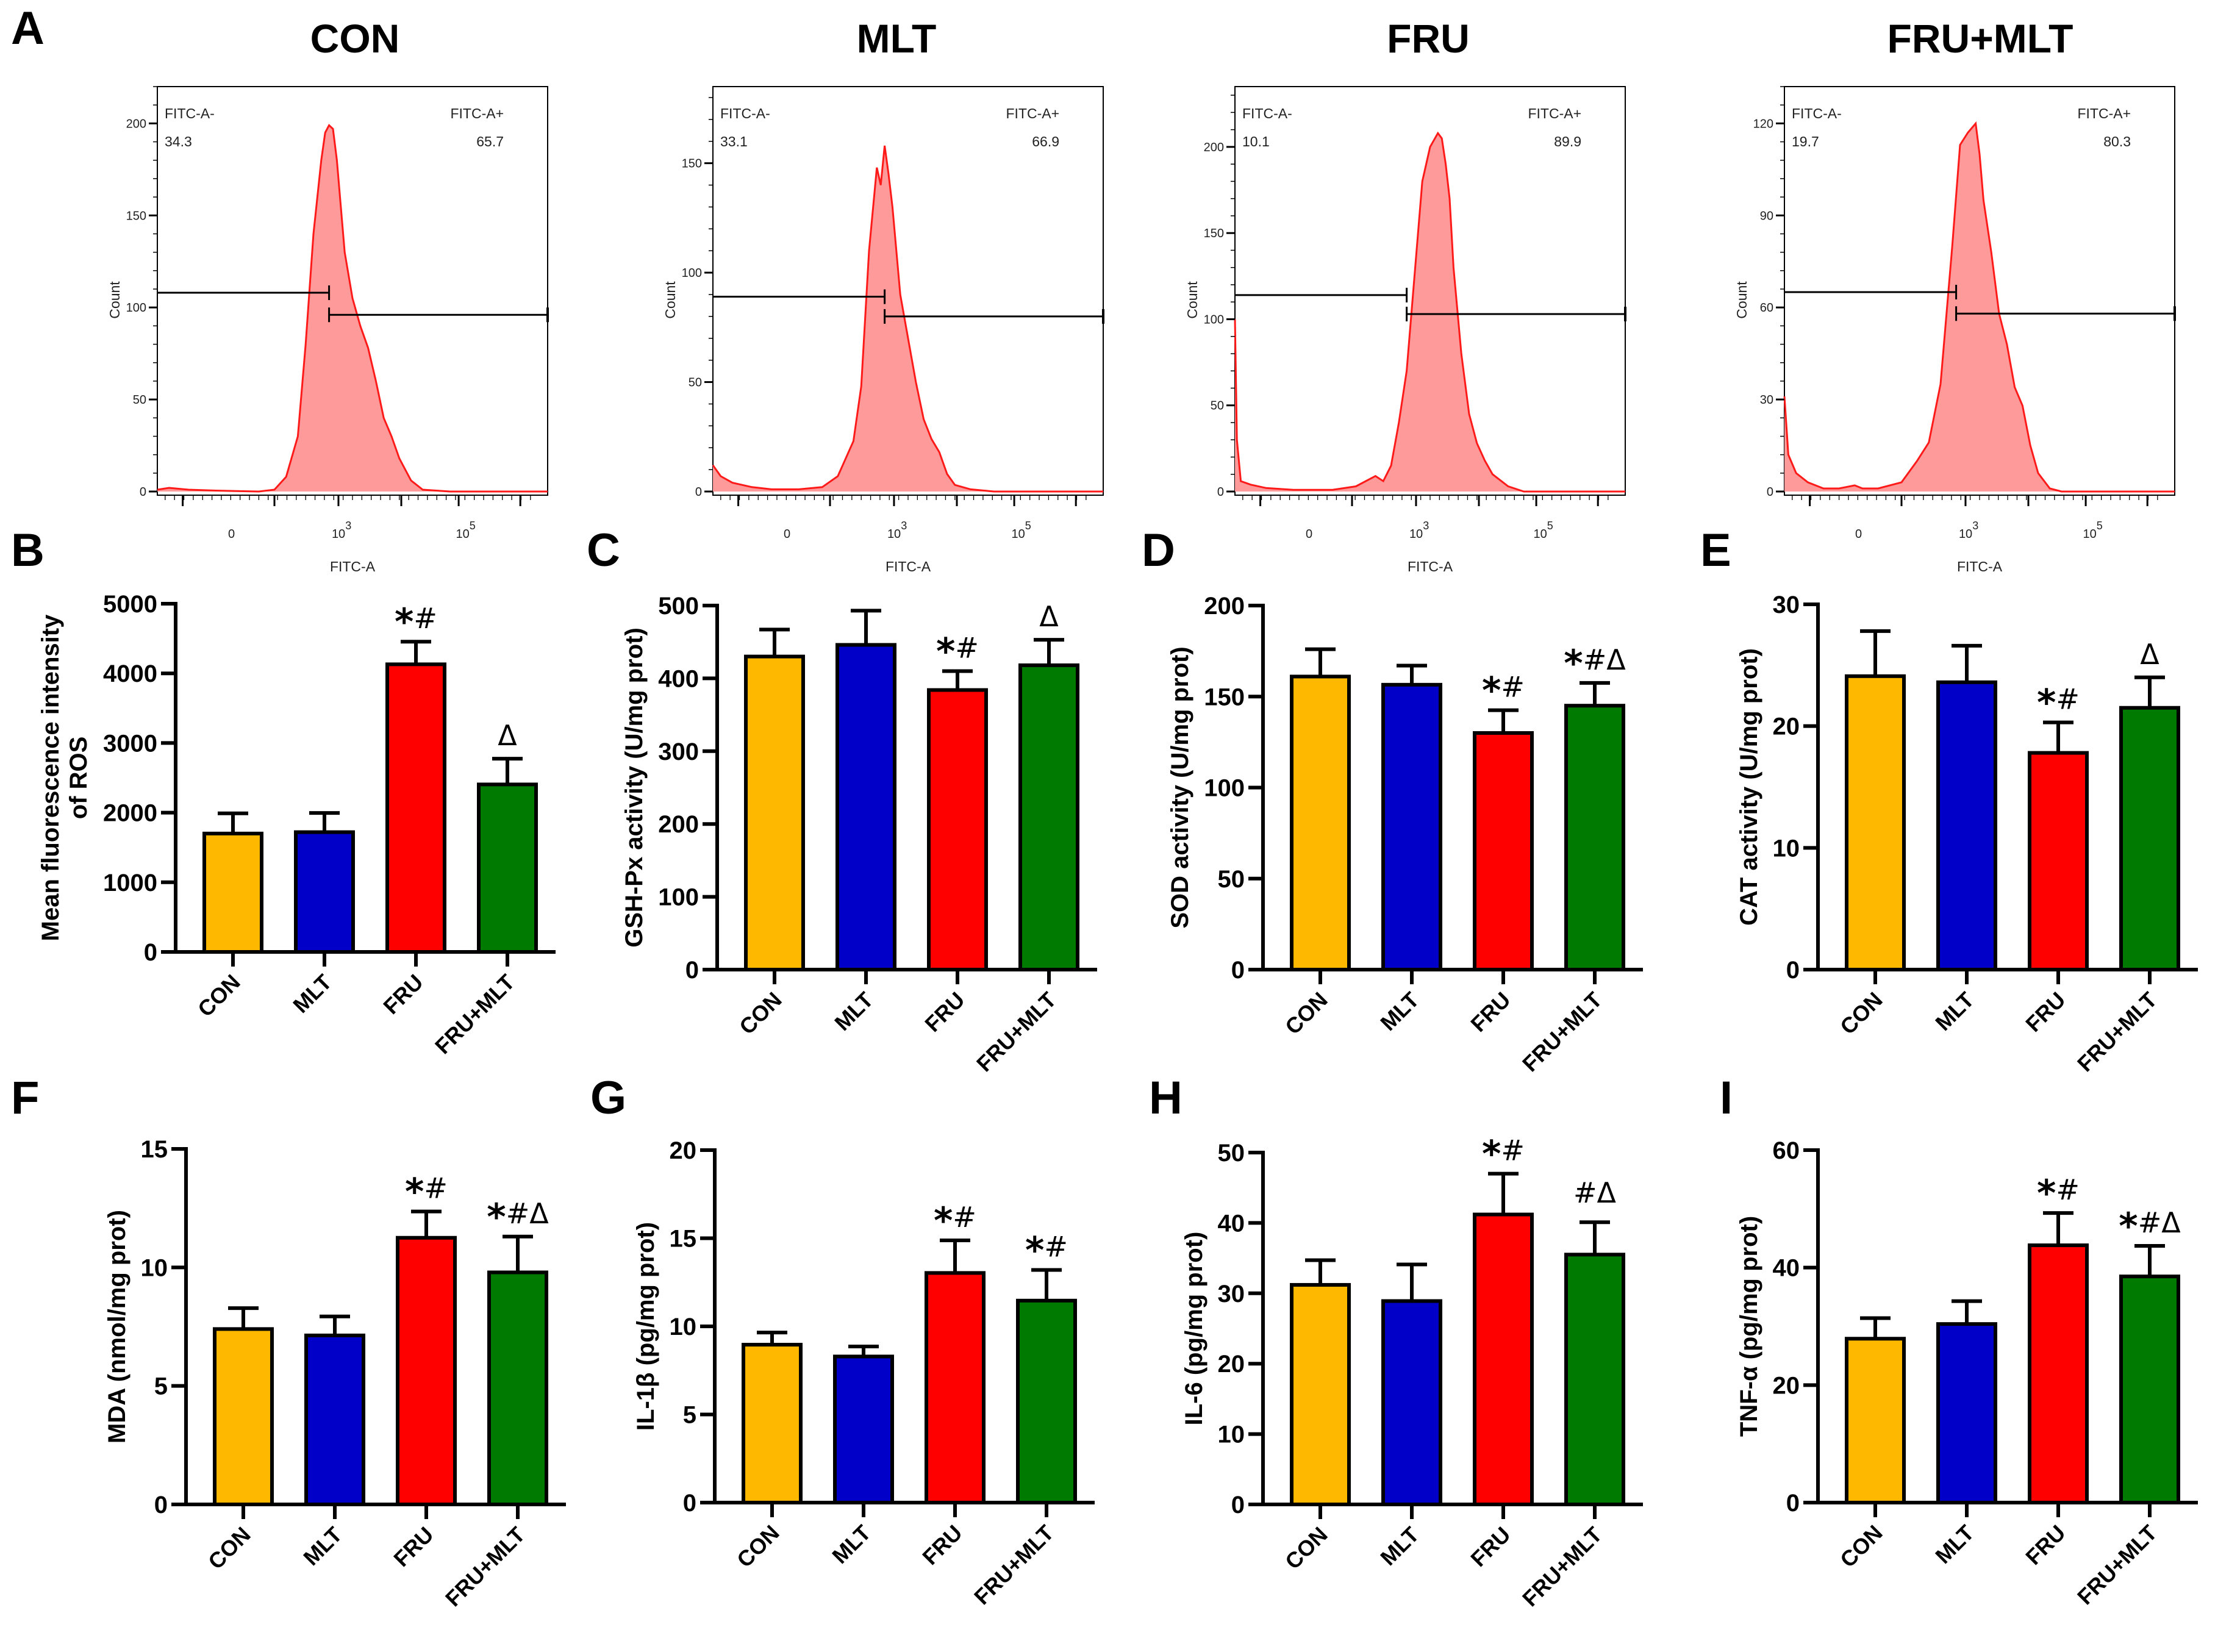 This screenshot has height=1652, width=2229. I want to click on histogram-area, so click(908, 318).